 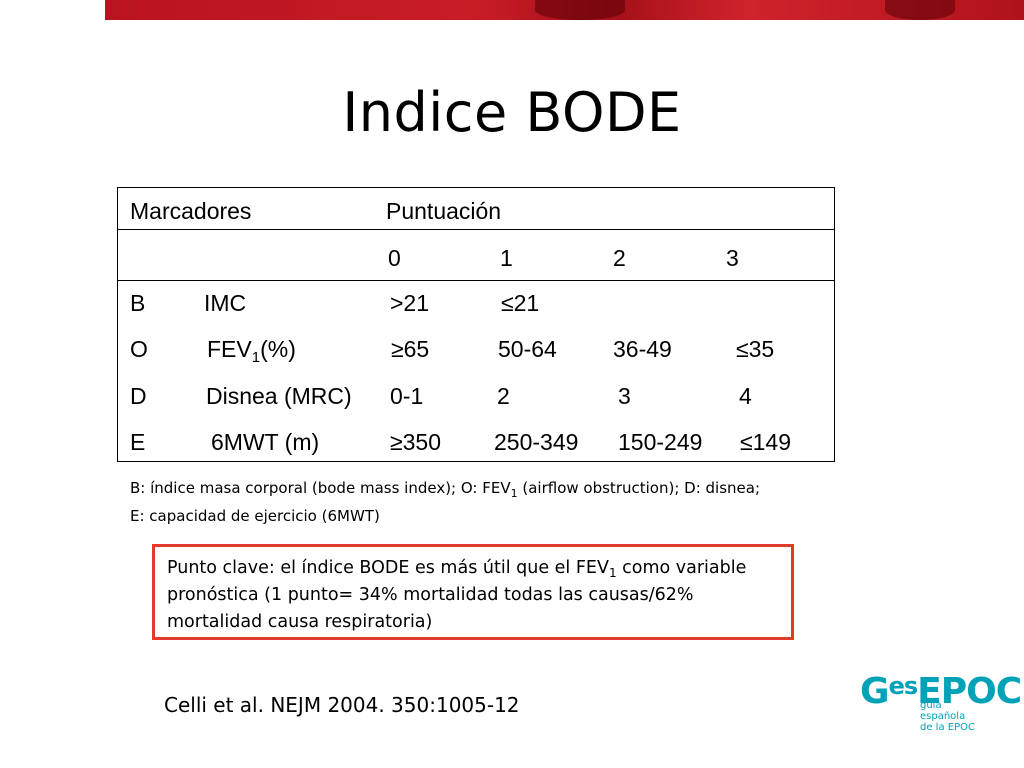 I want to click on row-value: 2, so click(x=503, y=396).